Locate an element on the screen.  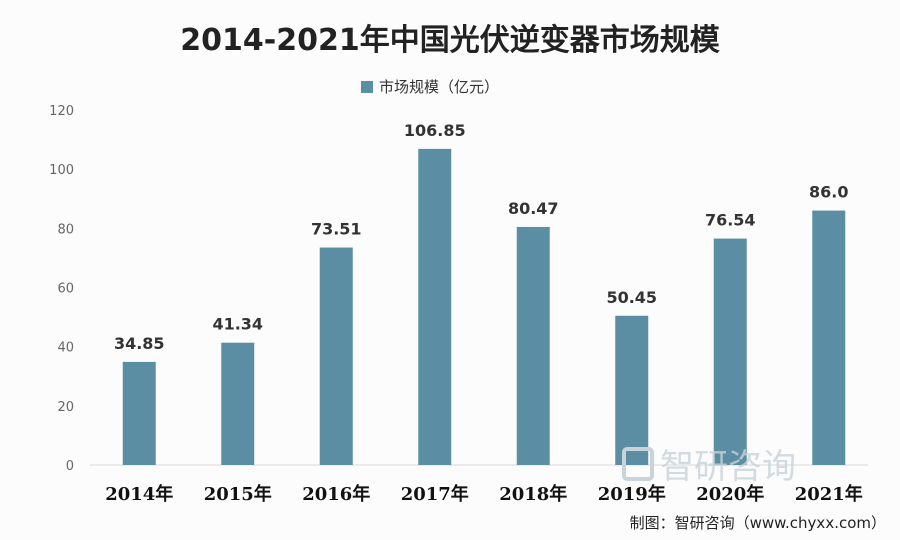
y-tick-label: 120 is located at coordinates (61, 111).